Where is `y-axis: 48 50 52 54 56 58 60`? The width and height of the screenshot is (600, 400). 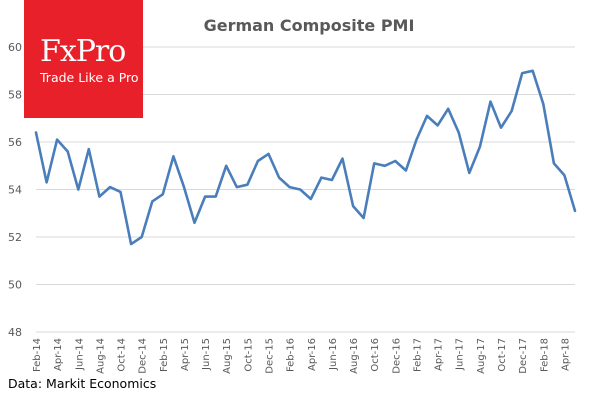 y-axis: 48 50 52 54 56 58 60 is located at coordinates (15, 190).